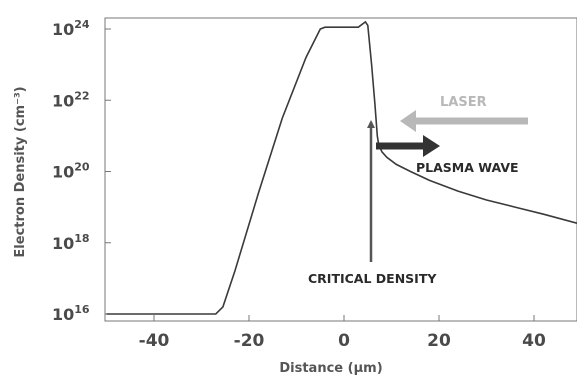 The image size is (577, 377). I want to click on annotation-laser: LASER, so click(463, 102).